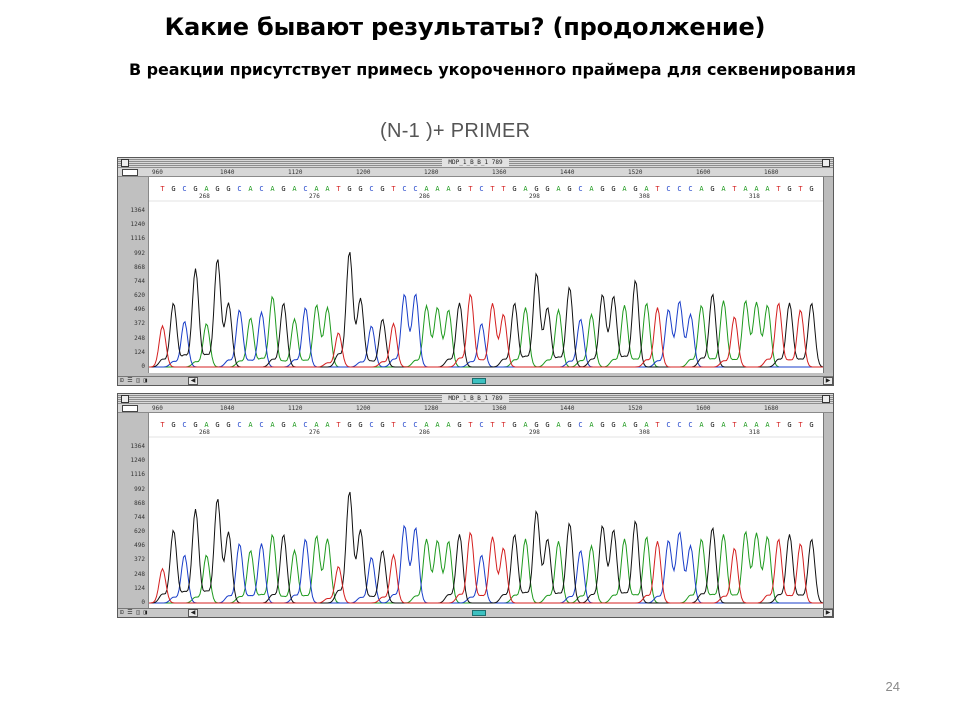  I want to click on ruler-tick-label: 1440, so click(567, 172).